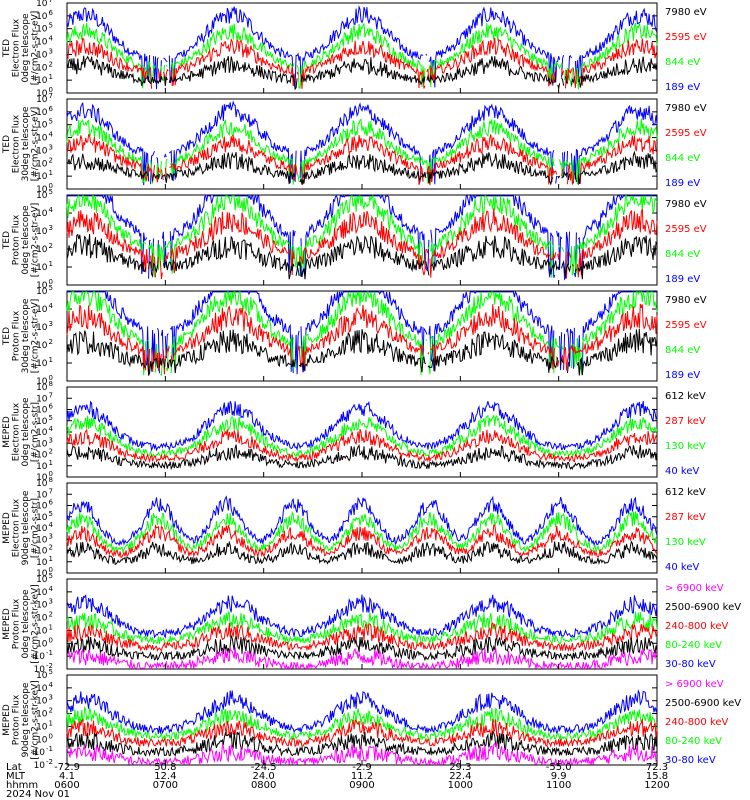 The height and width of the screenshot is (800, 750). Describe the element at coordinates (165, 776) in the screenshot. I see `x-tick-label-mlt: 12.4` at that location.